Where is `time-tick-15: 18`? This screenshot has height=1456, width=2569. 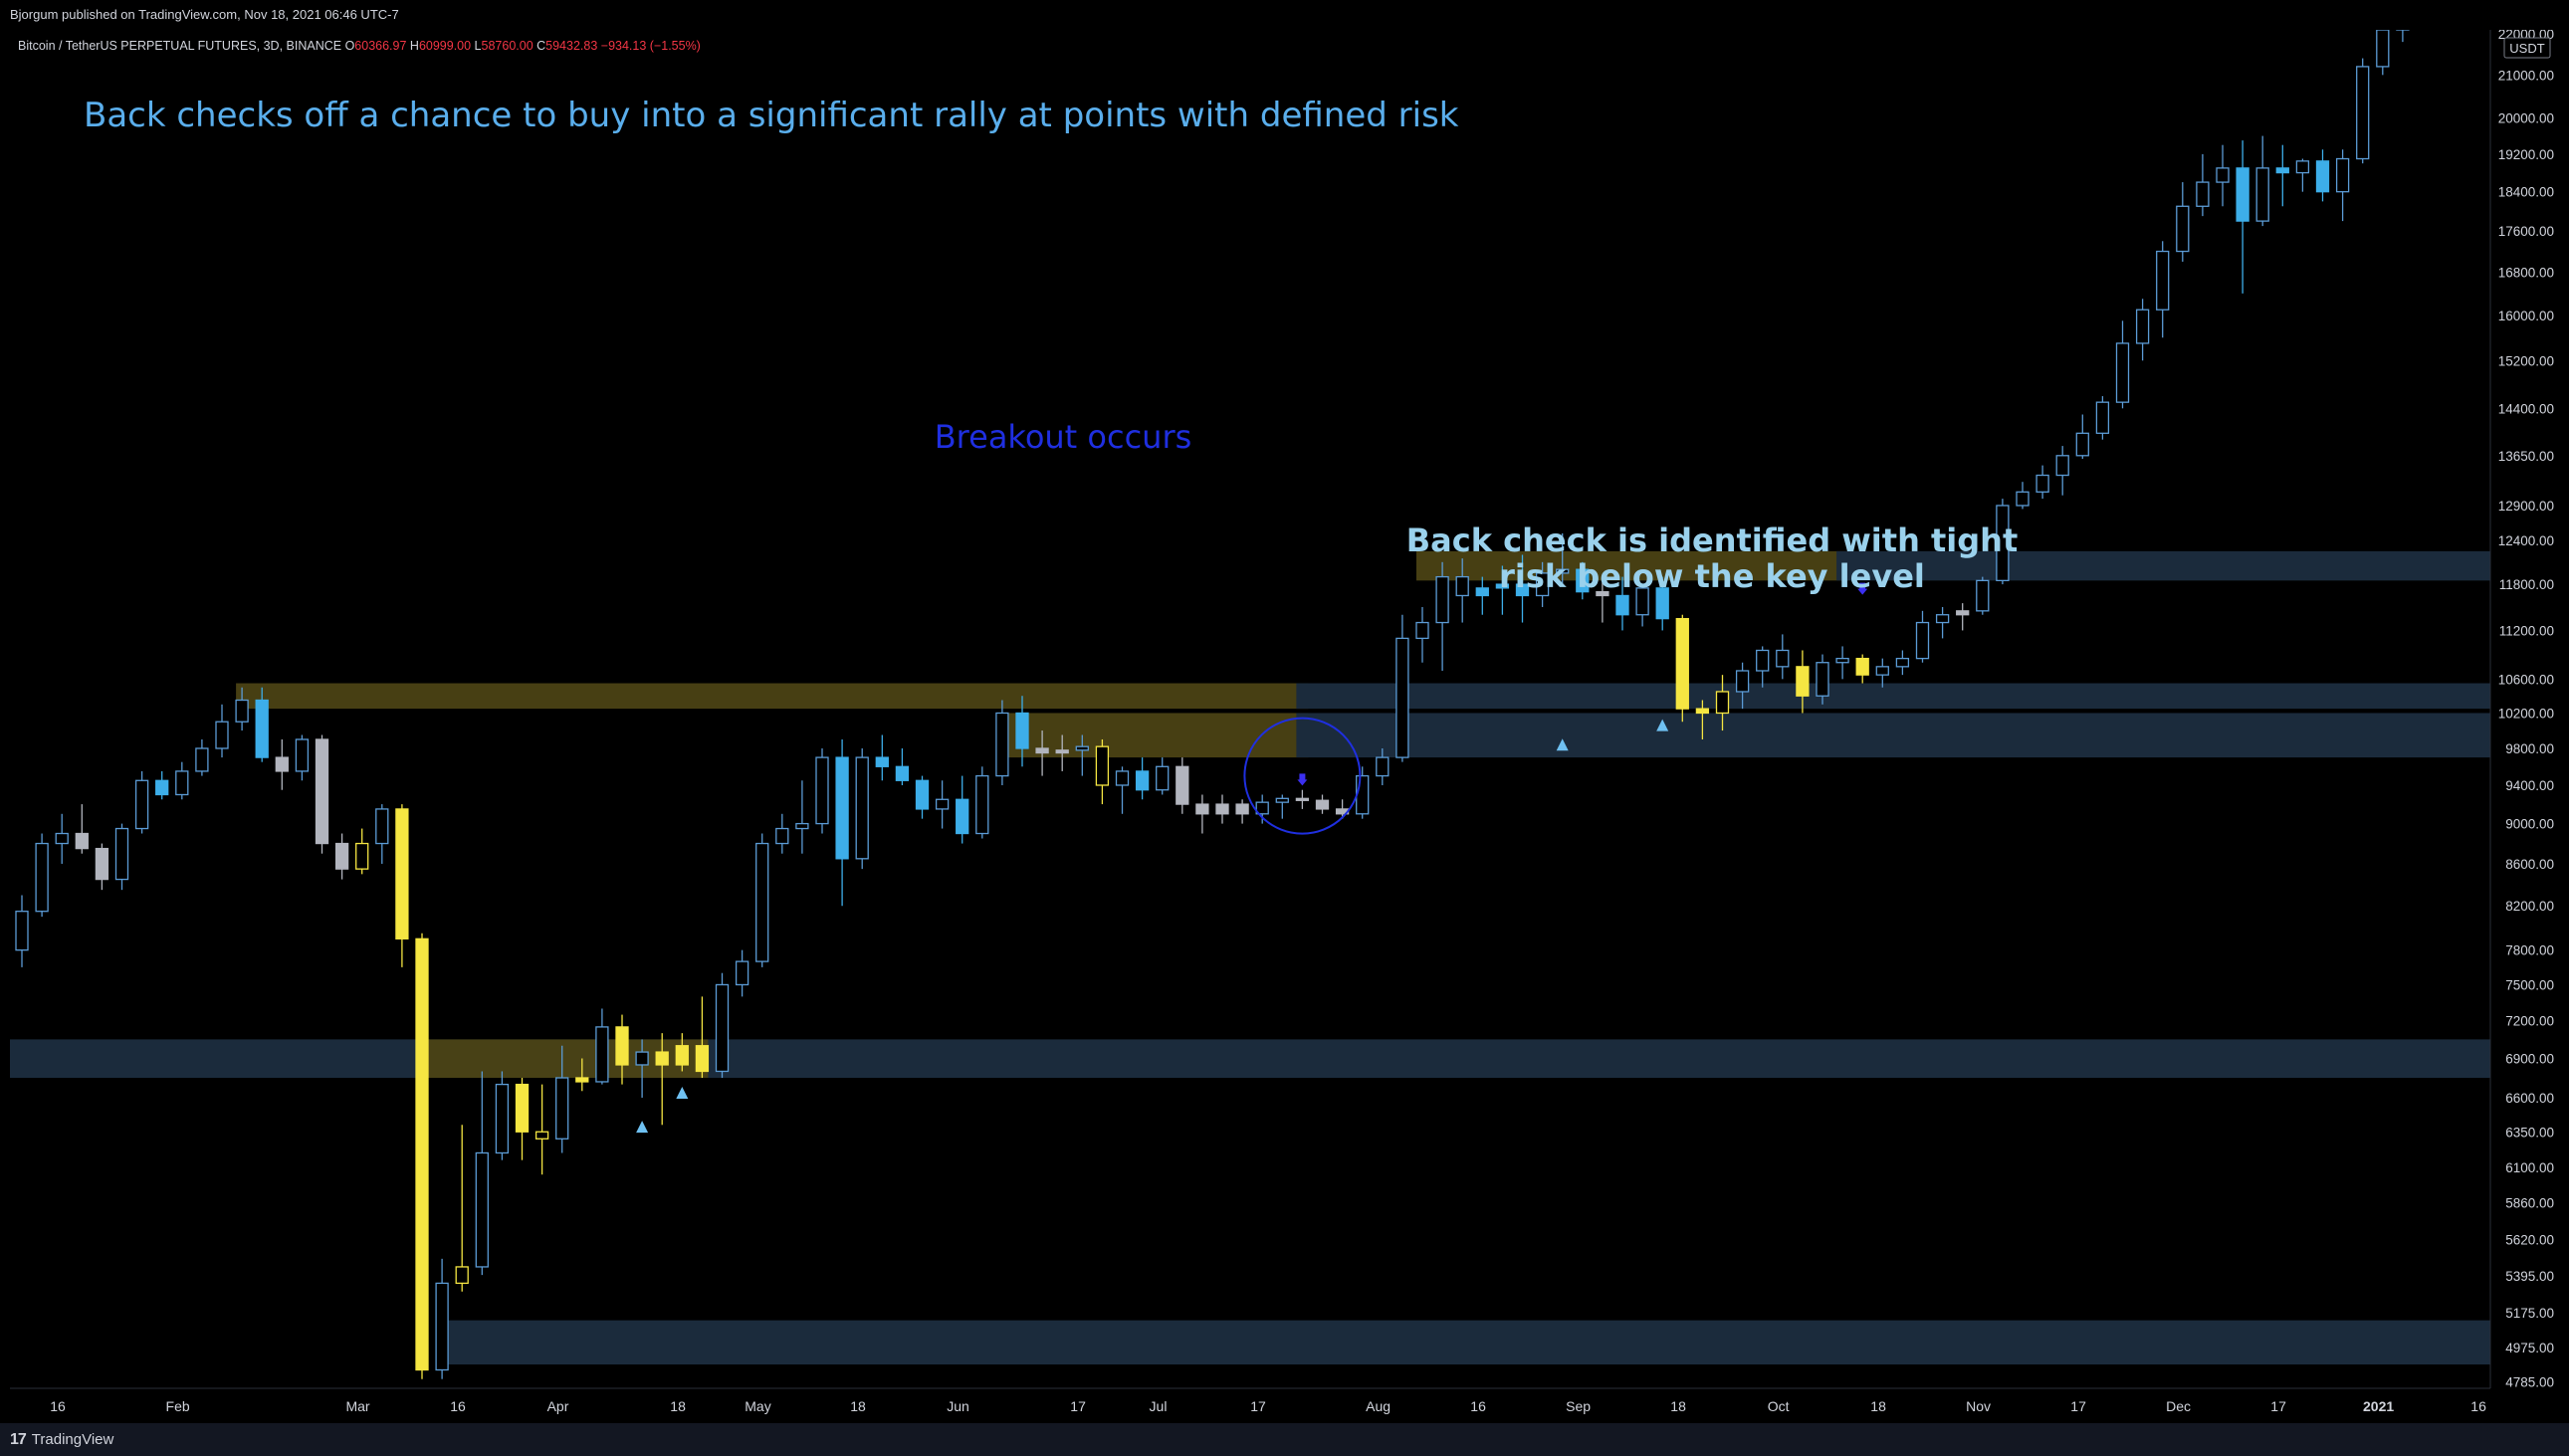 time-tick-15: 18 is located at coordinates (1678, 1406).